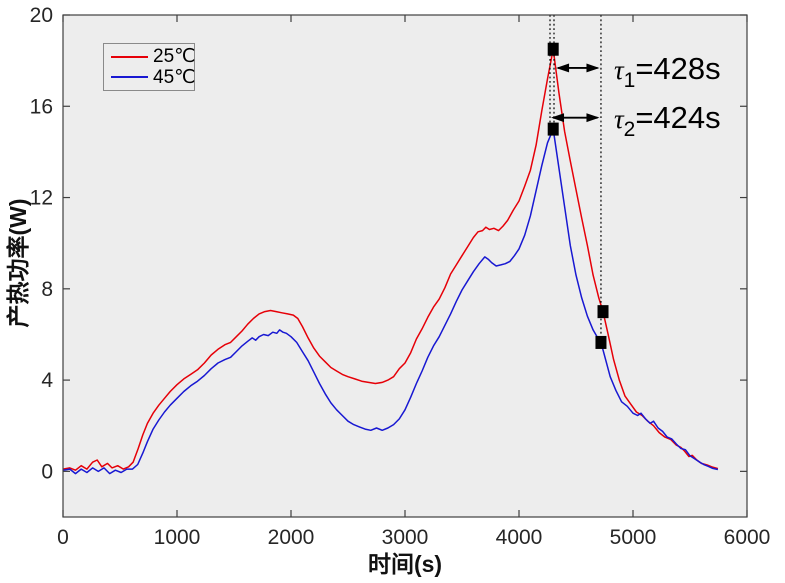  What do you see at coordinates (603, 312) in the screenshot?
I see `marker-square-drop-25c` at bounding box center [603, 312].